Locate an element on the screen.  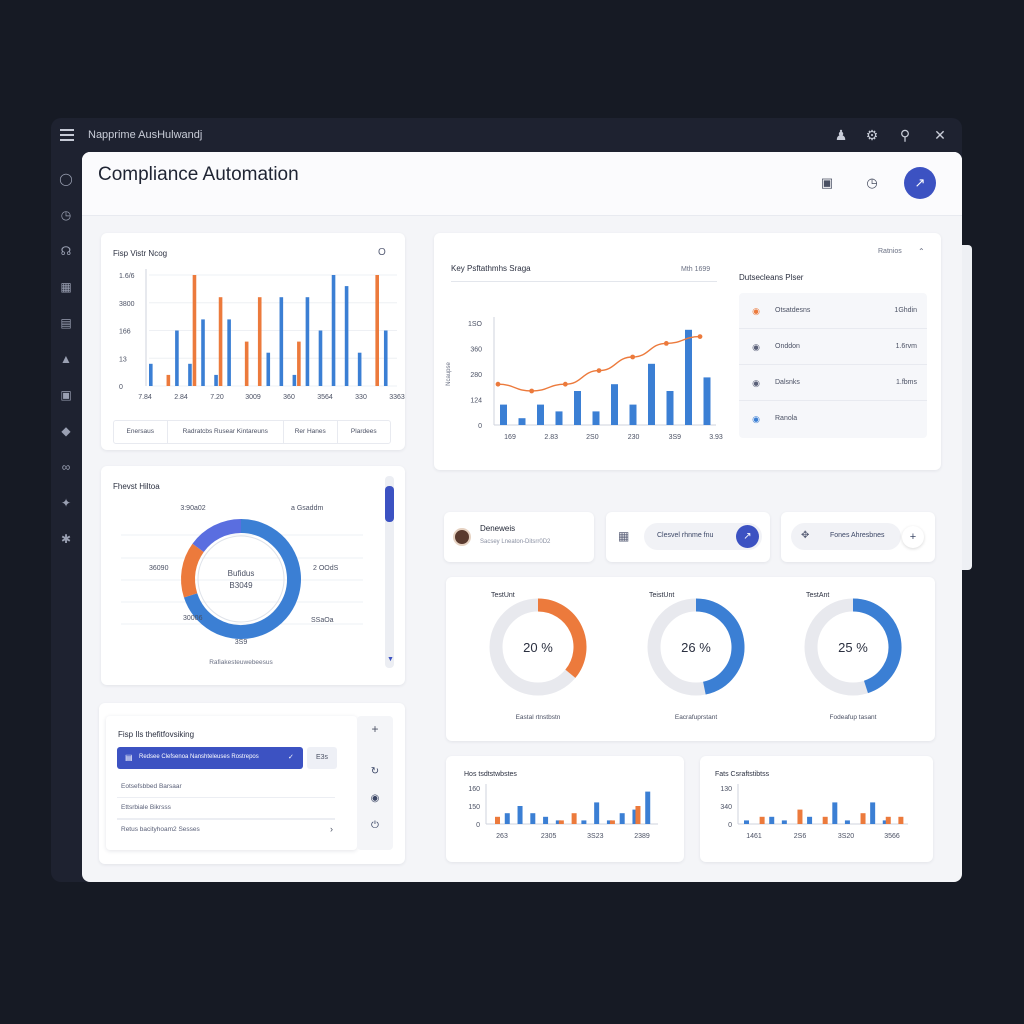
headset-icon: ☊ is located at coordinates (66, 251).